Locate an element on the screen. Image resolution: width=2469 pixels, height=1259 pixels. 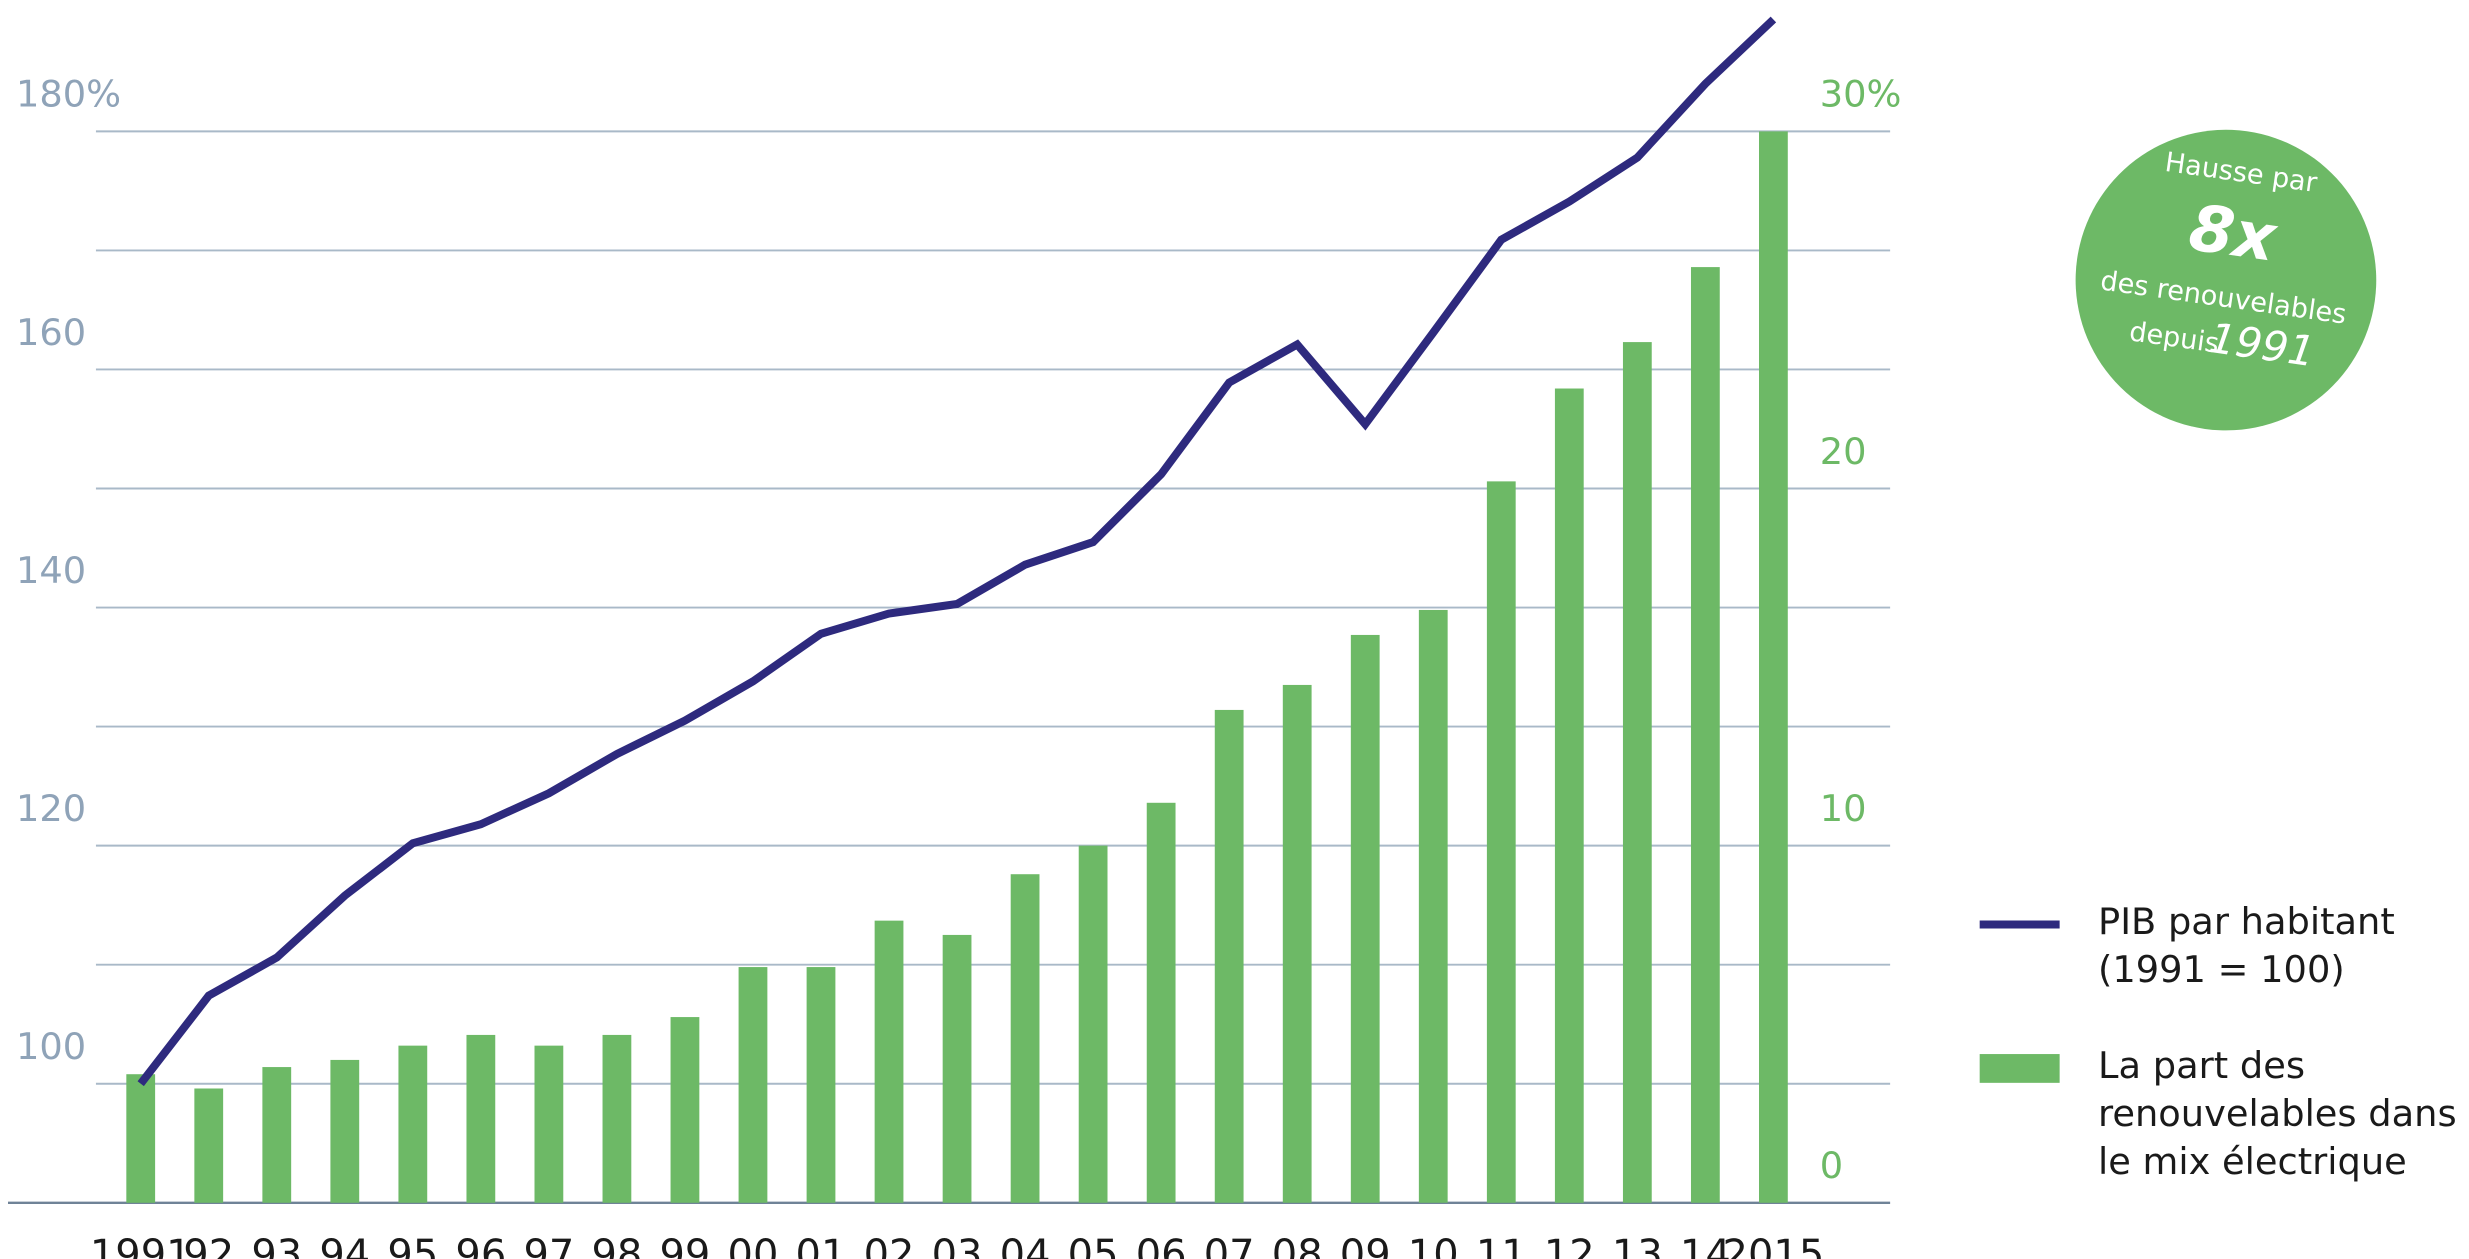
x-tick-label: 01 is located at coordinates (821, 1245).